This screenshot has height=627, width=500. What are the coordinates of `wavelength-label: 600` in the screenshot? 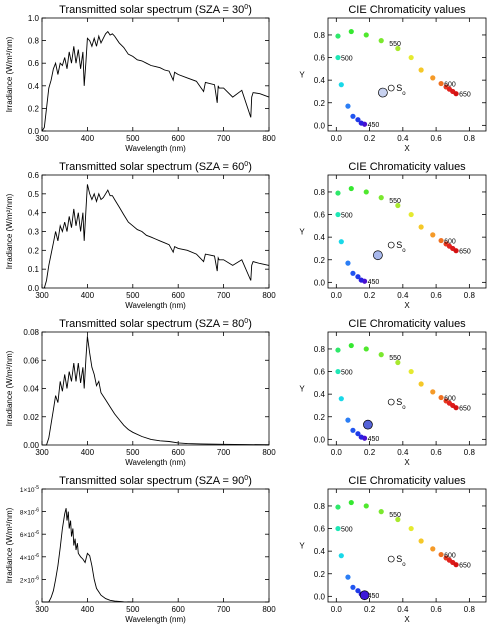 It's located at (450, 556).